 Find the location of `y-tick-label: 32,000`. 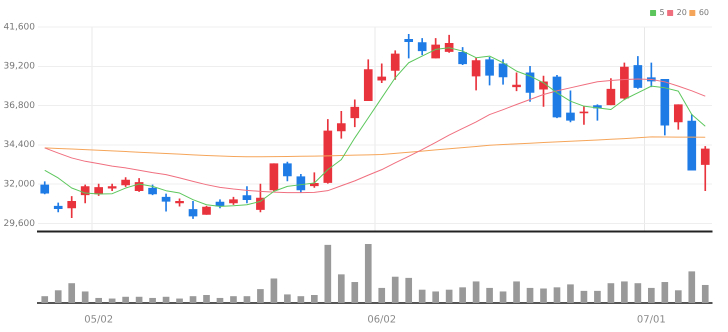

y-tick-label: 32,000 is located at coordinates (20, 184).